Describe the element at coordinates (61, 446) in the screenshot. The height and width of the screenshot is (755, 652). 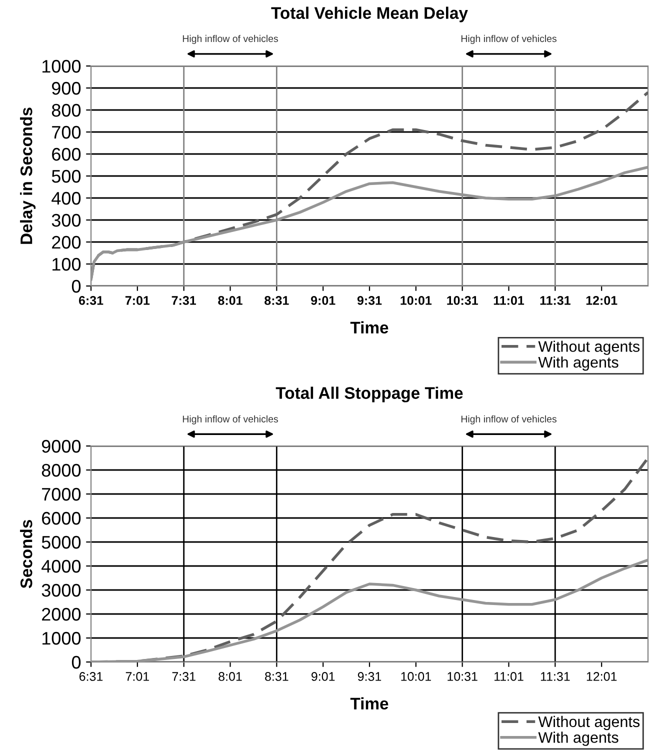
I see `y-tick-label: 9000` at that location.